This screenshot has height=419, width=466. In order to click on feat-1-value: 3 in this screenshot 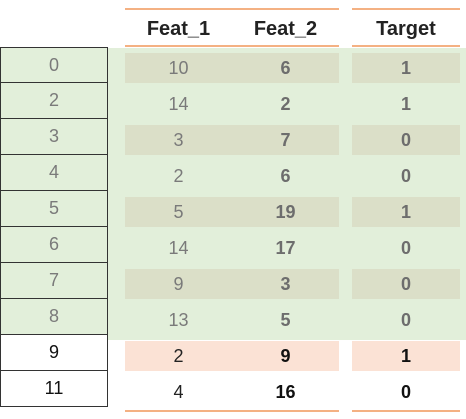, I will do `click(178, 140)`.